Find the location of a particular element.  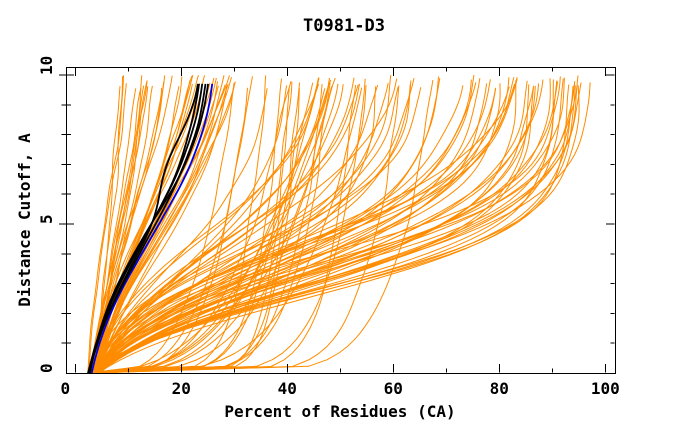

x-tick-label: 80 is located at coordinates (499, 388).